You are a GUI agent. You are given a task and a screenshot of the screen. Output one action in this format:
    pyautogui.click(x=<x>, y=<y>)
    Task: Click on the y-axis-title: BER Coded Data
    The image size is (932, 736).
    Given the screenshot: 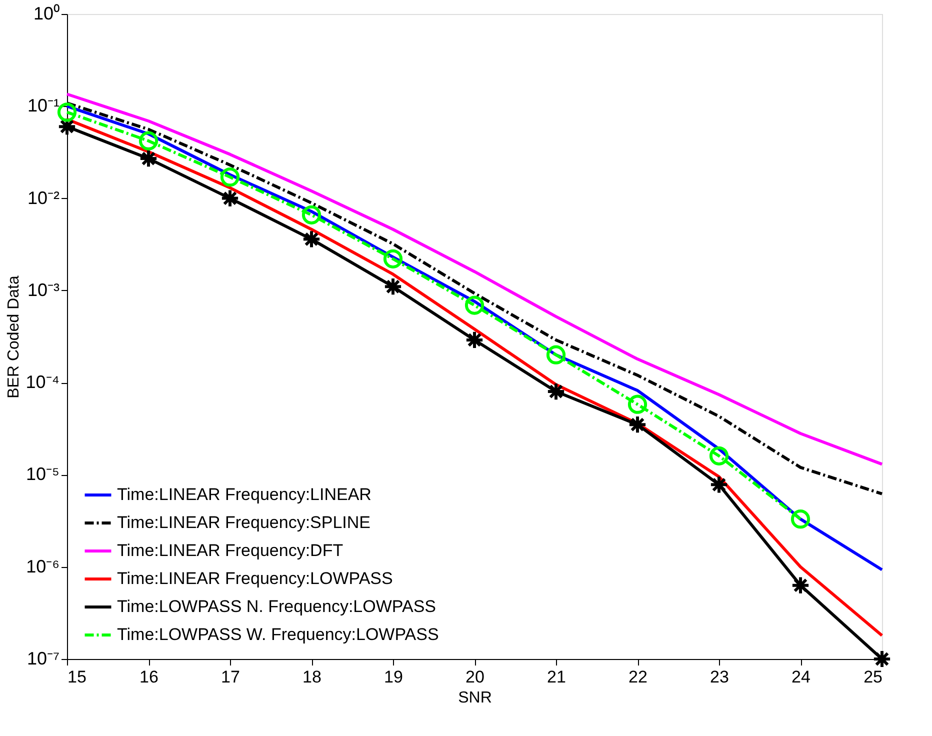 What is the action you would take?
    pyautogui.click(x=14, y=337)
    